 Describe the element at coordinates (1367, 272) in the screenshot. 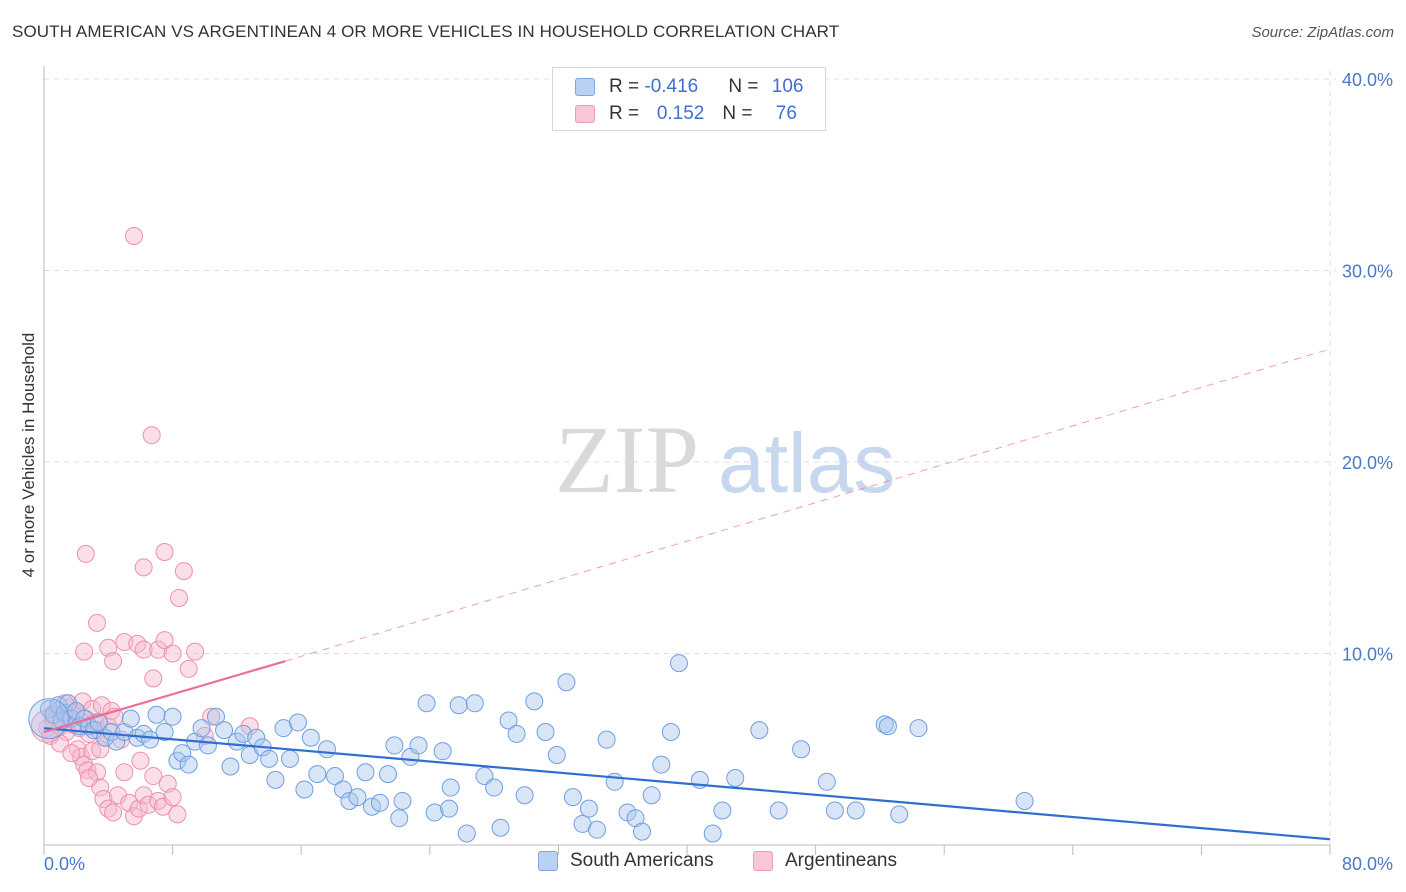

I see `y-tick-label: 30.0%` at that location.